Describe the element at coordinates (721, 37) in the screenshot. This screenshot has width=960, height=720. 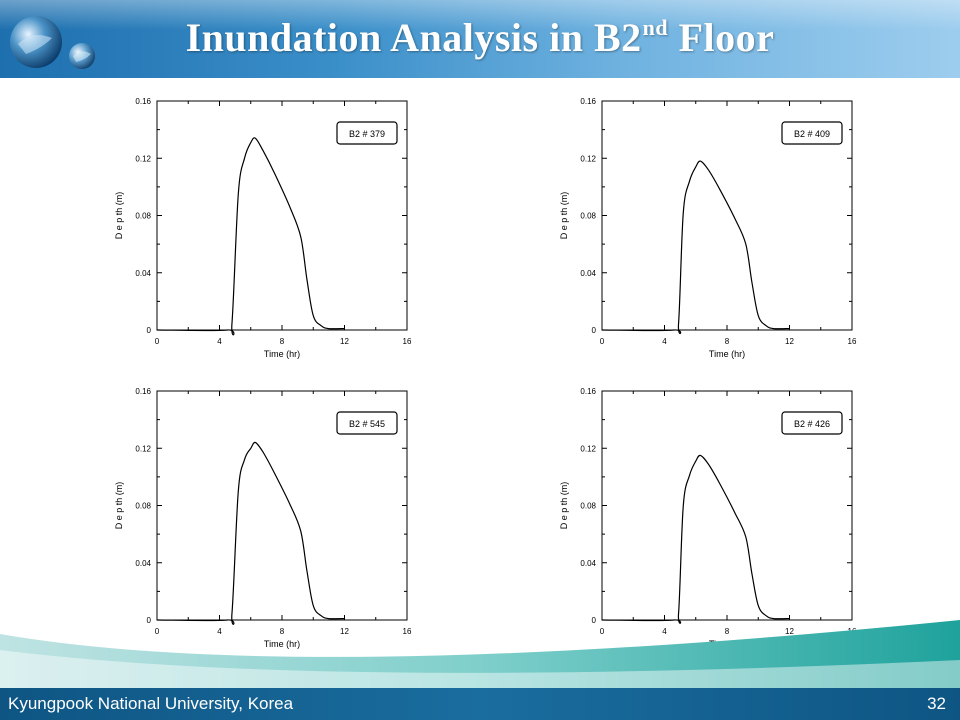
I see `title-end: Floor` at that location.